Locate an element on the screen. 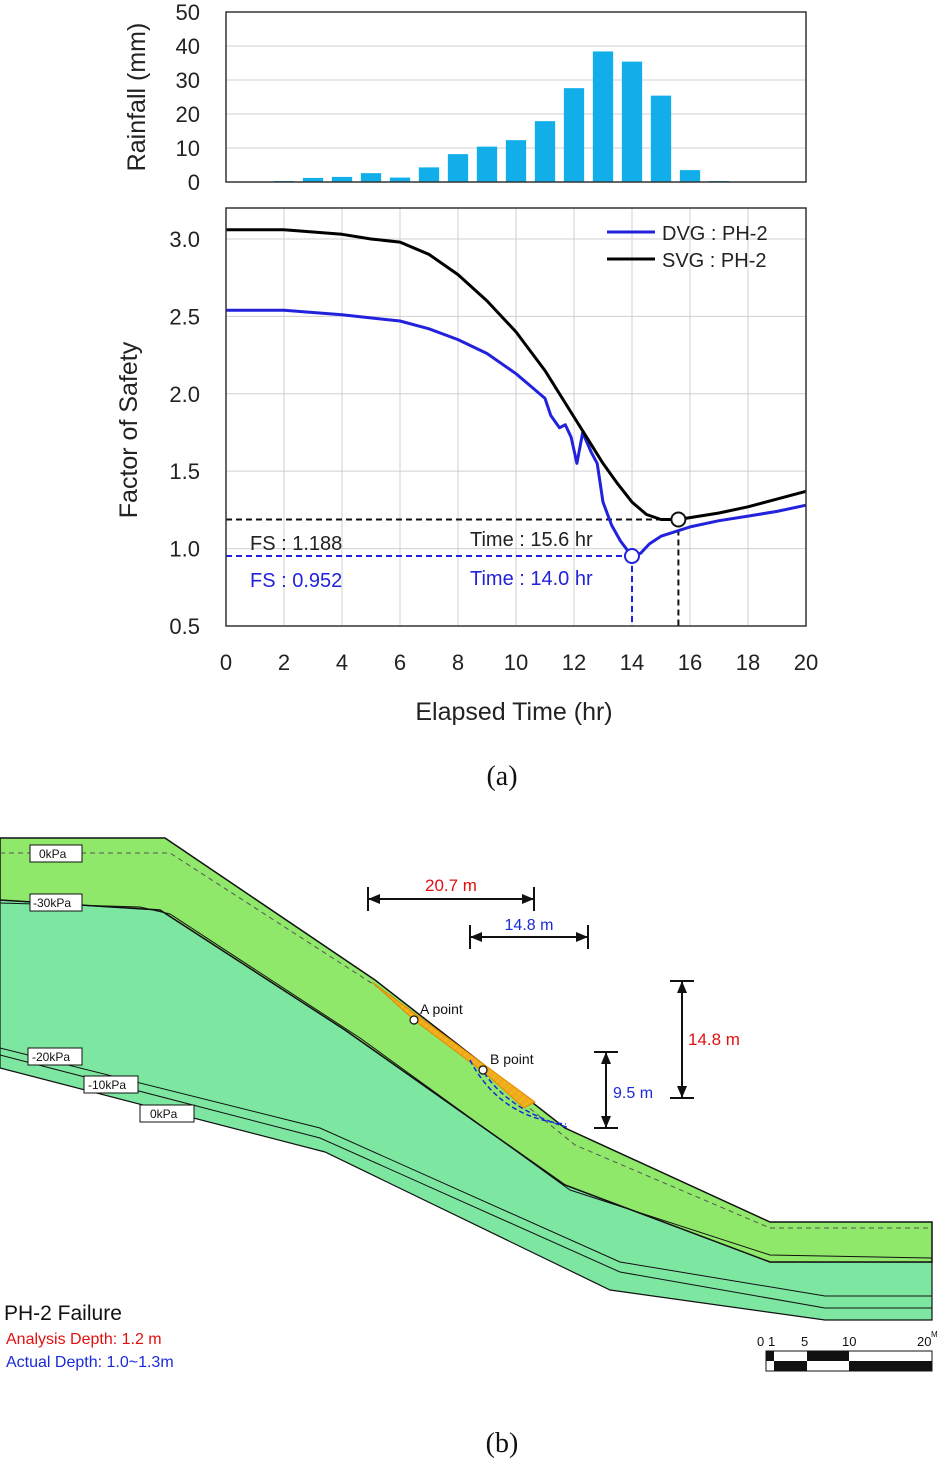 This screenshot has width=944, height=1460. pressure-label-box-3: -20kPa is located at coordinates (55, 1056).